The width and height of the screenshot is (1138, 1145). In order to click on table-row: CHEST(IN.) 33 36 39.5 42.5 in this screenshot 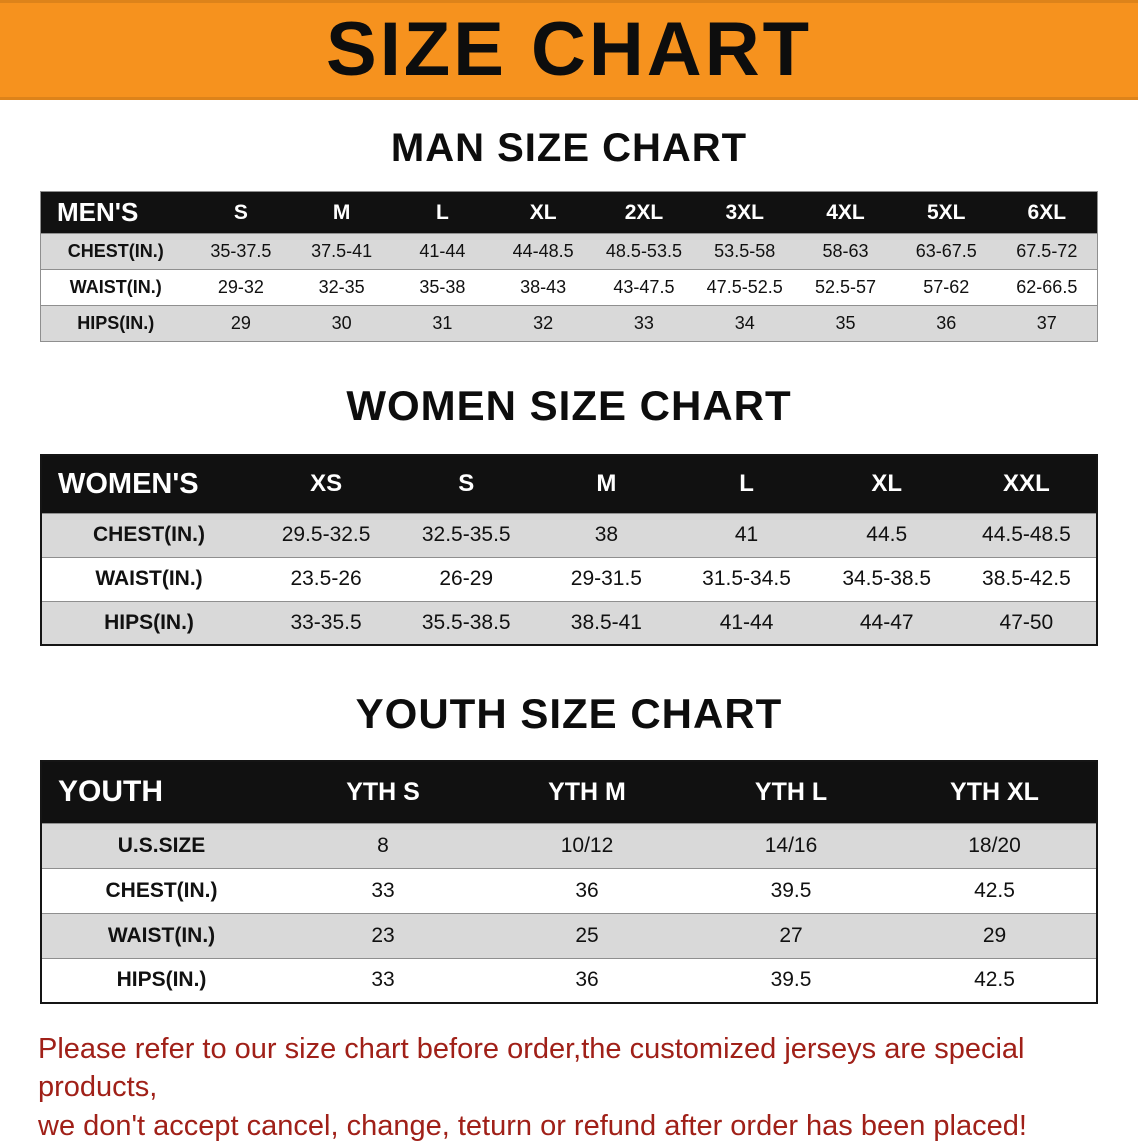, I will do `click(569, 890)`.